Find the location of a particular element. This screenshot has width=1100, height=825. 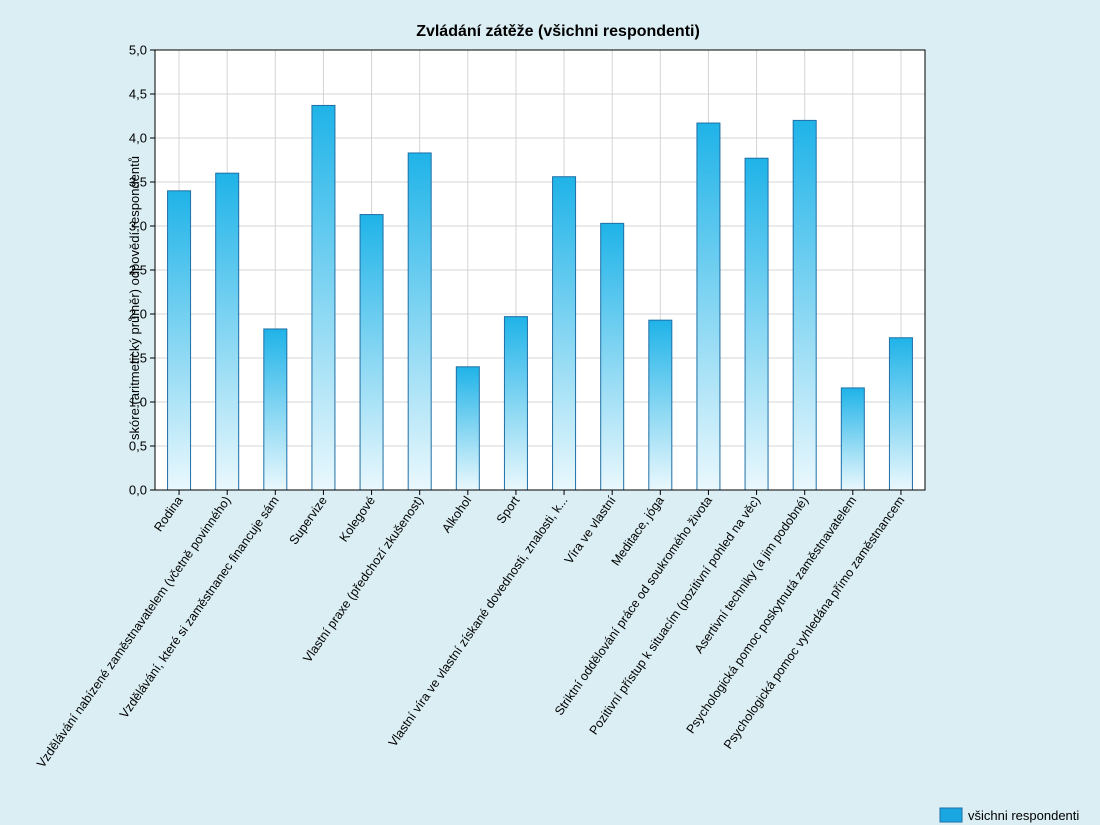

y-axis-ticks: 0,0 0,5 1,0 1,5 2,0 2,5 3,0 3,5 4,0 4,5 5,0 is located at coordinates (142, 270).